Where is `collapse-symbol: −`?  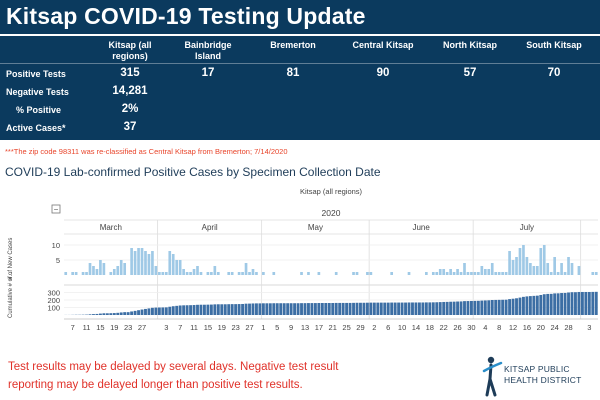 collapse-symbol: − is located at coordinates (56, 209).